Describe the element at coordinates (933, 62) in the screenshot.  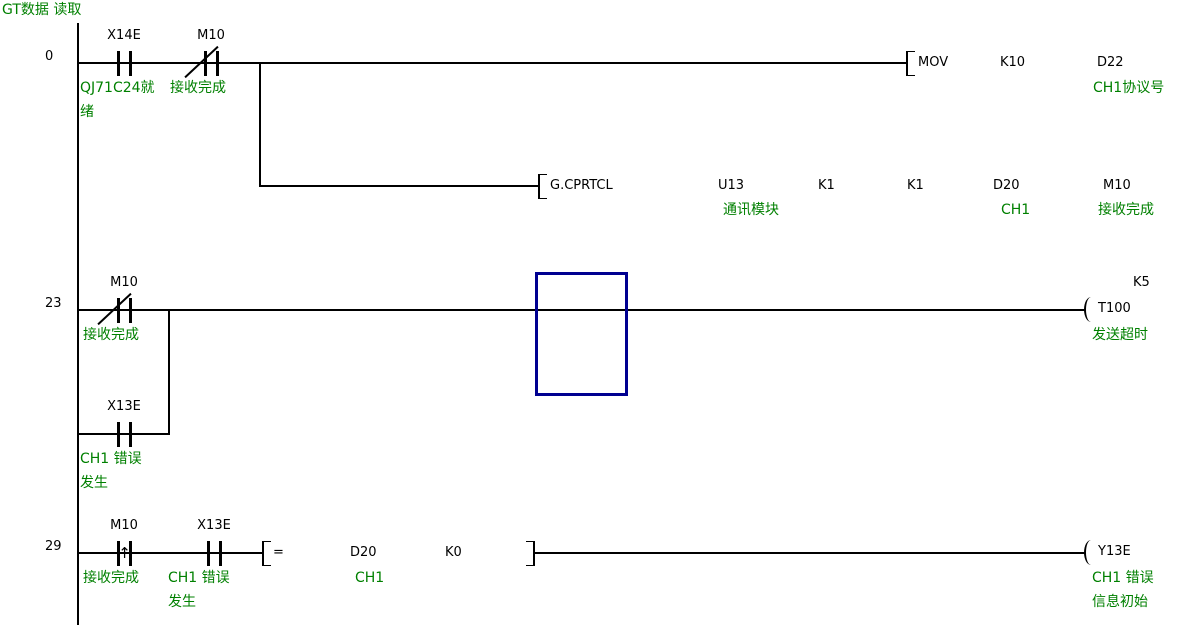
I see `instruction-mnemonic: MOV` at that location.